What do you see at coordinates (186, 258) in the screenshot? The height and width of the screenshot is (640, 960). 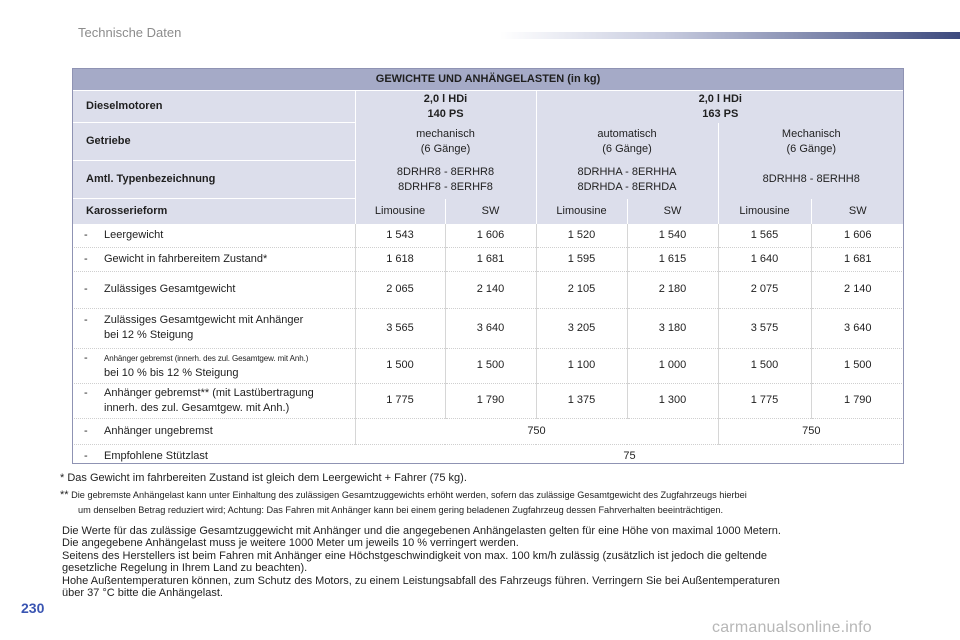 I see `row-label-text: Gewicht in fahrbereitem Zustand*` at bounding box center [186, 258].